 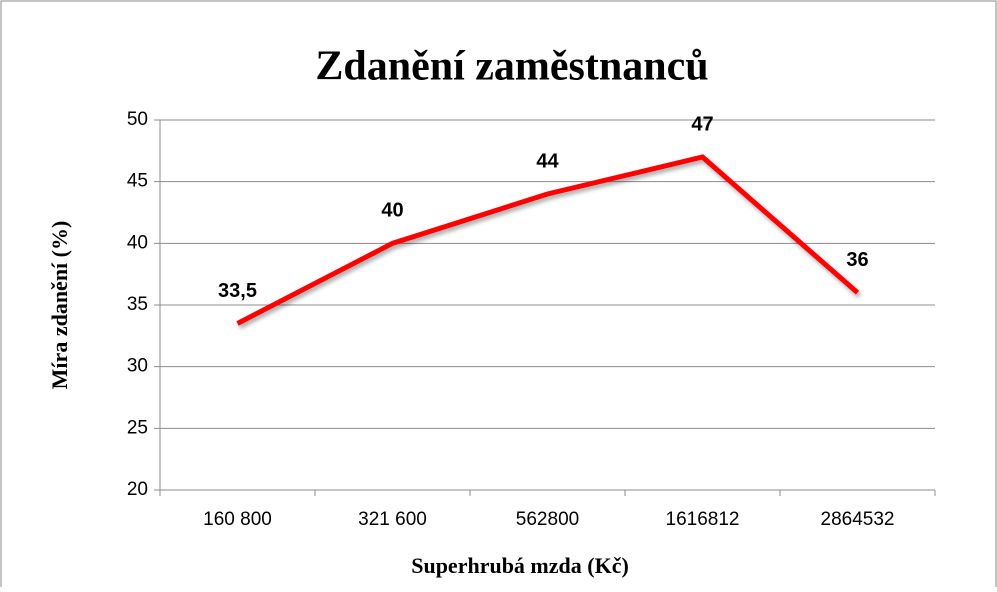 What do you see at coordinates (857, 260) in the screenshot?
I see `data-label: 36` at bounding box center [857, 260].